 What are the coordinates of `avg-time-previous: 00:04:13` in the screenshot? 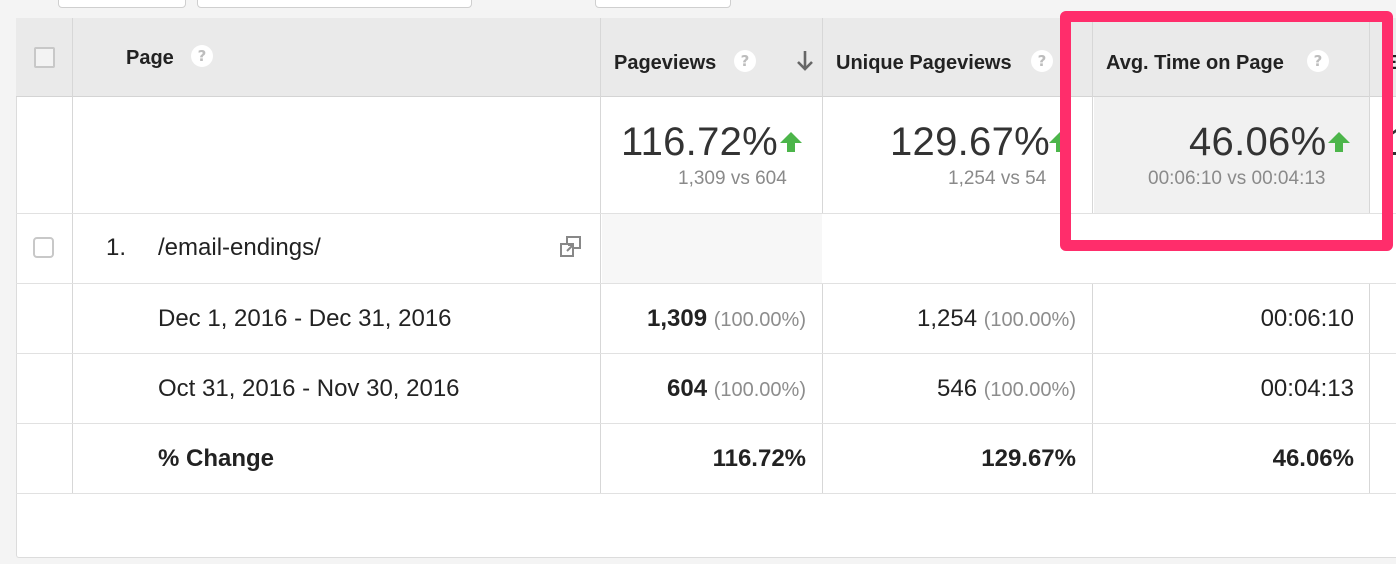 It's located at (1307, 388).